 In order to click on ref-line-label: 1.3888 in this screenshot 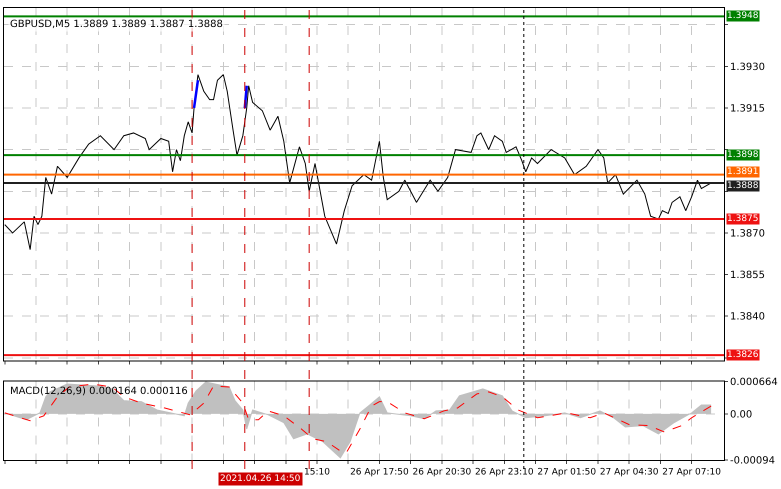, I will do `click(743, 186)`.